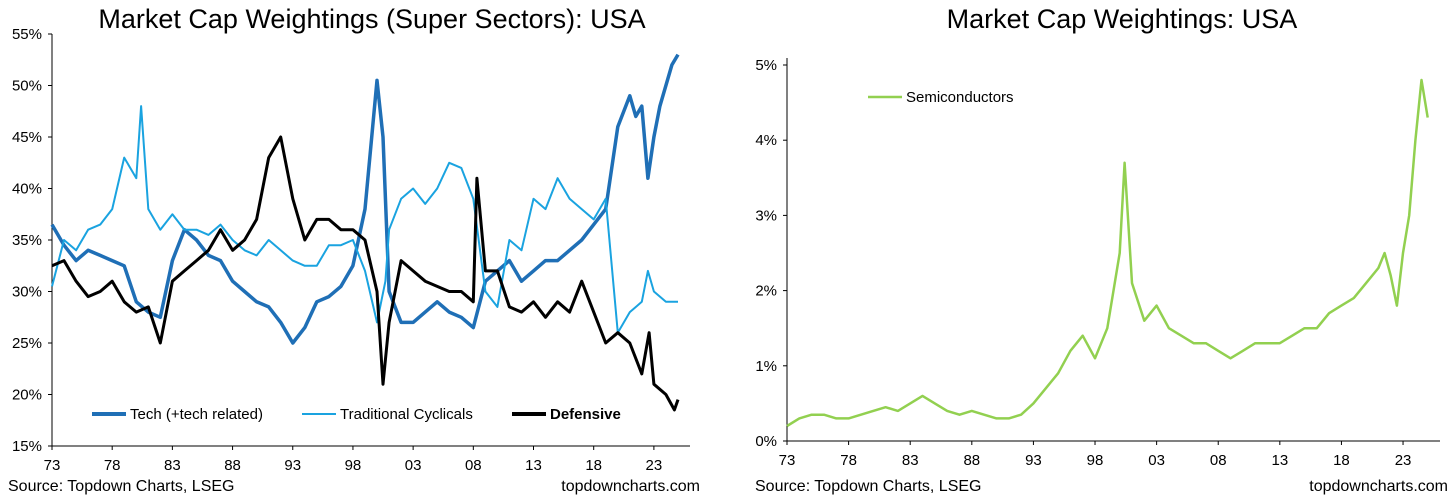 This screenshot has height=502, width=1456. I want to click on right-x-tick-label: 13, so click(1279, 460).